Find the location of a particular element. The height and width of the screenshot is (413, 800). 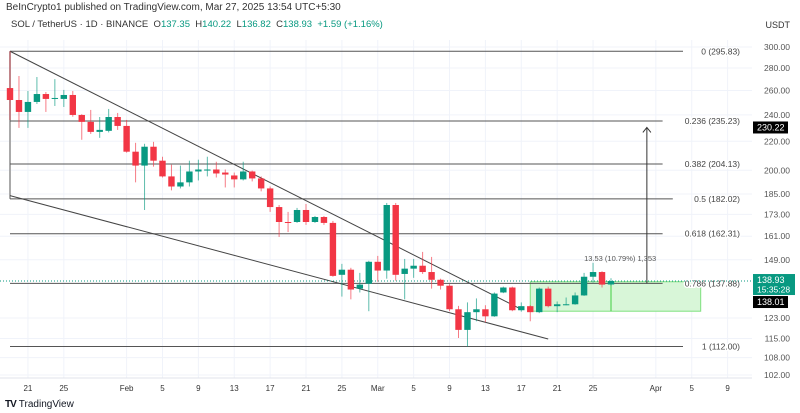

countdown-label: 15:35:28 is located at coordinates (773, 290).